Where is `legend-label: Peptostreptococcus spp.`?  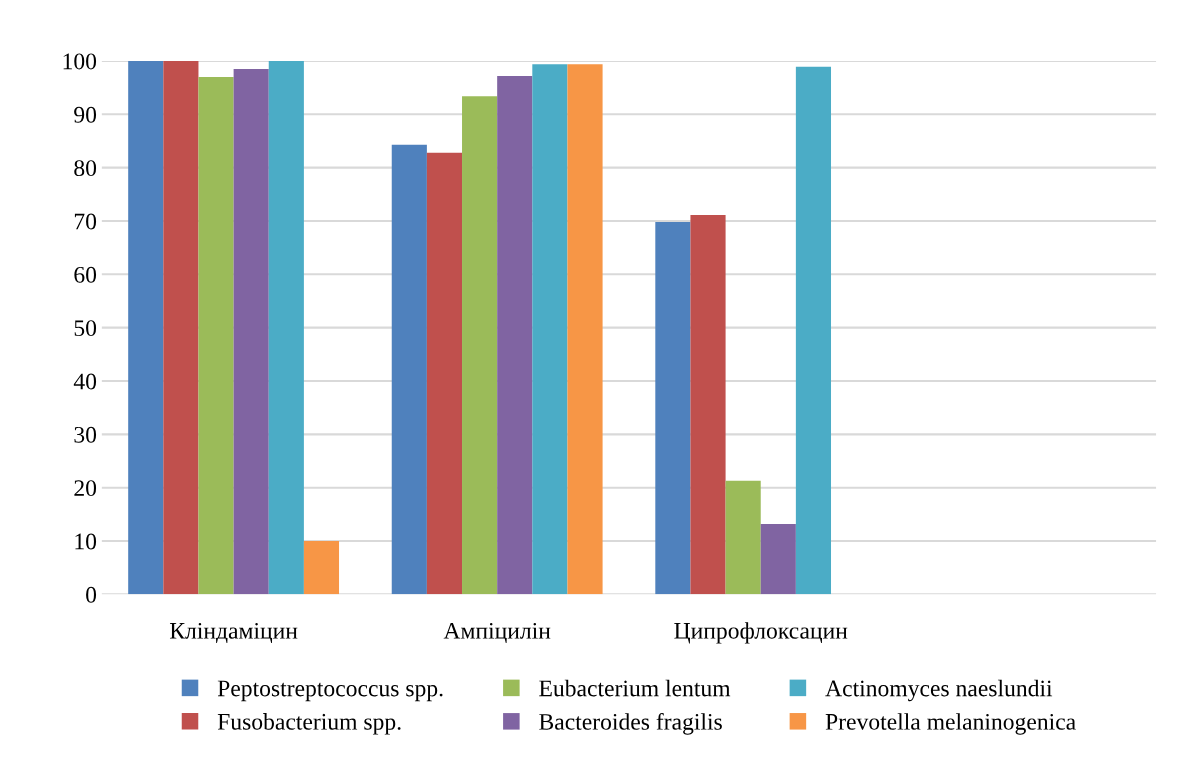 legend-label: Peptostreptococcus spp. is located at coordinates (330, 691).